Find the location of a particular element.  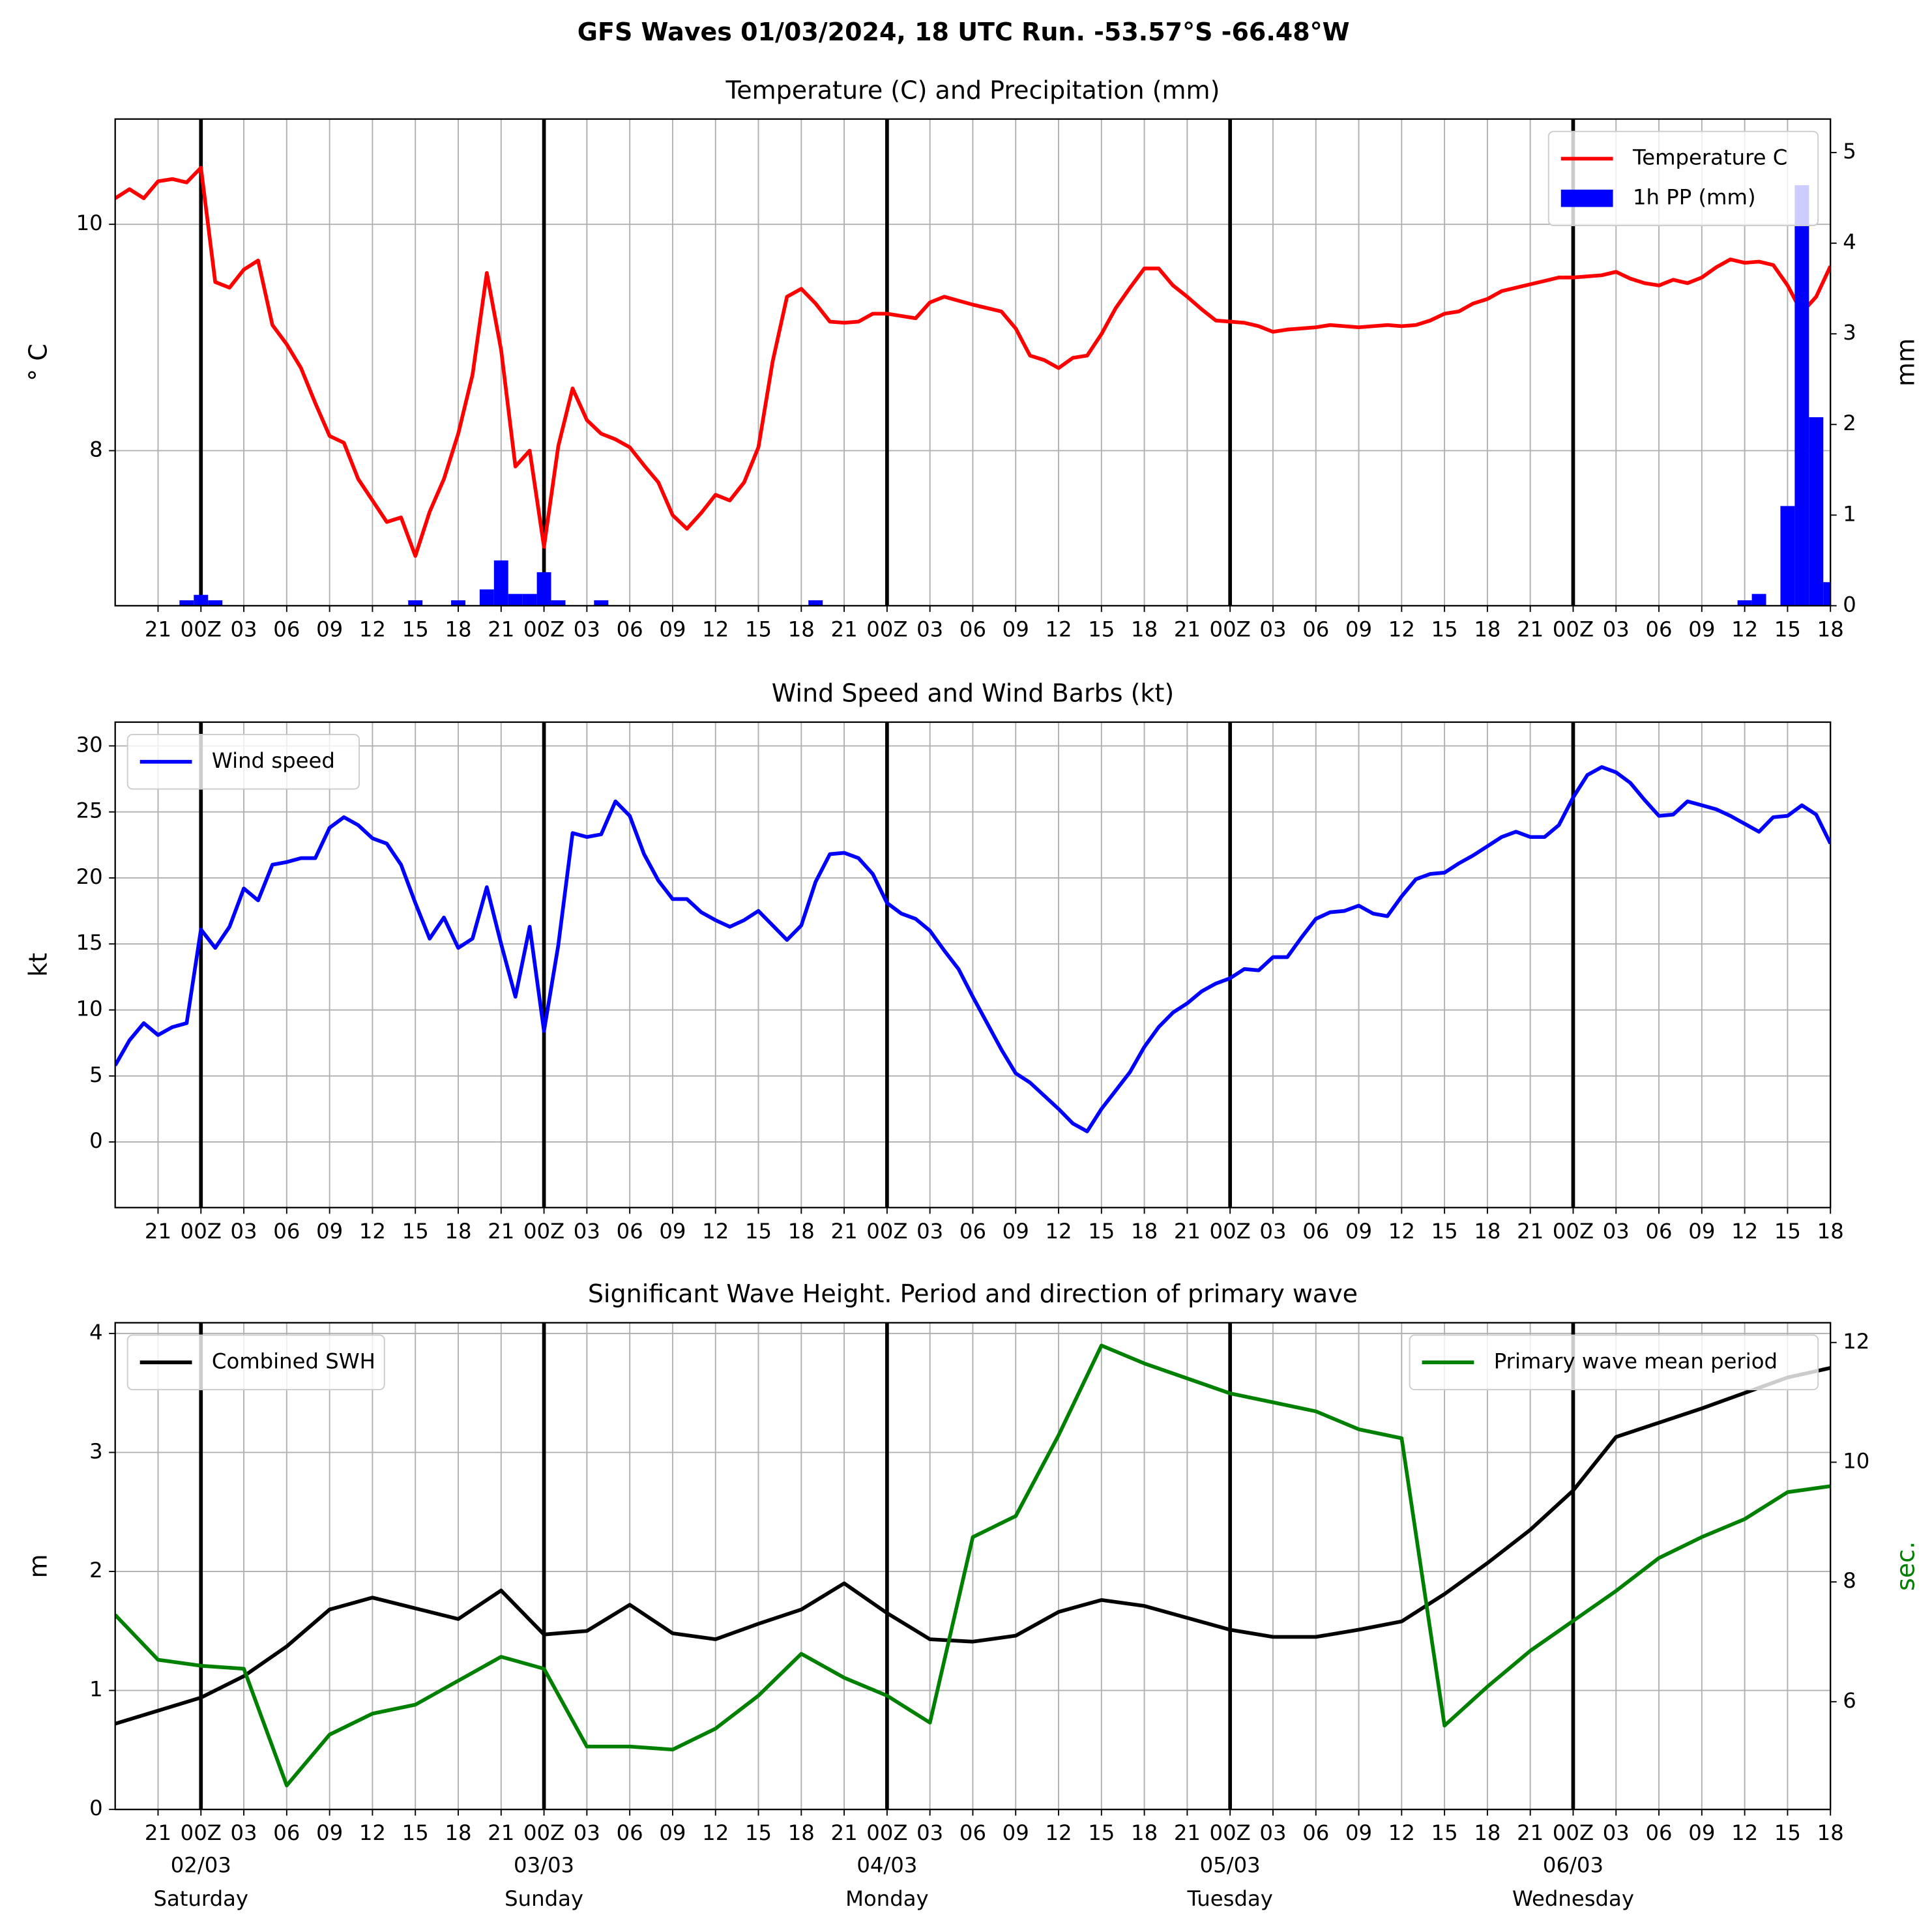

y2-axis-label: mm is located at coordinates (1906, 362).